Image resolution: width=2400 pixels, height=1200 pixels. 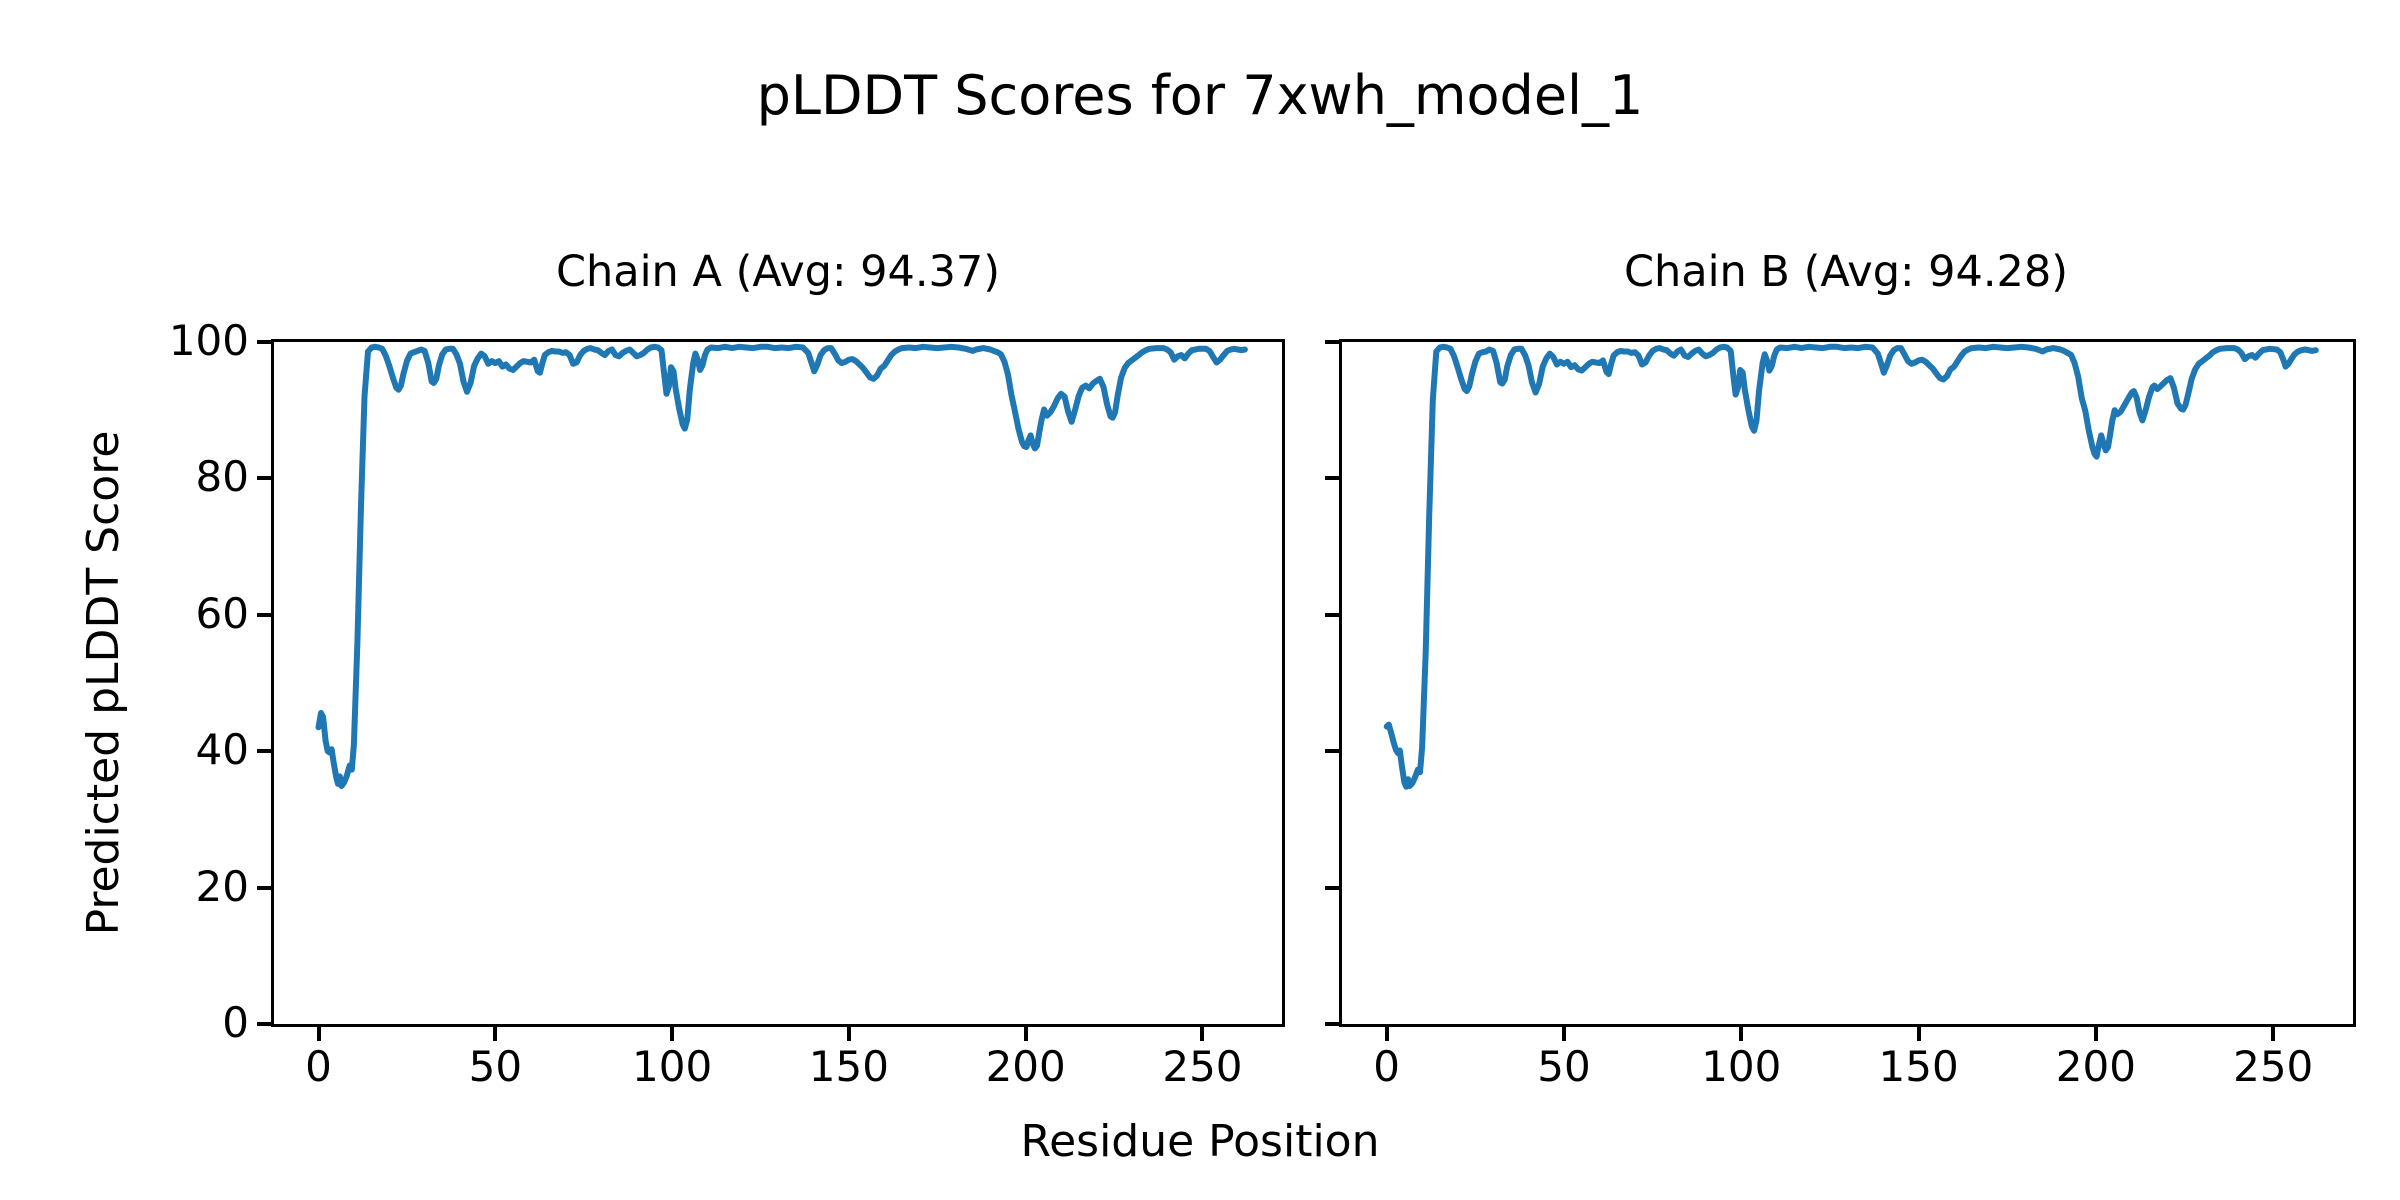 What do you see at coordinates (222, 477) in the screenshot?
I see `y-tick-label: 80` at bounding box center [222, 477].